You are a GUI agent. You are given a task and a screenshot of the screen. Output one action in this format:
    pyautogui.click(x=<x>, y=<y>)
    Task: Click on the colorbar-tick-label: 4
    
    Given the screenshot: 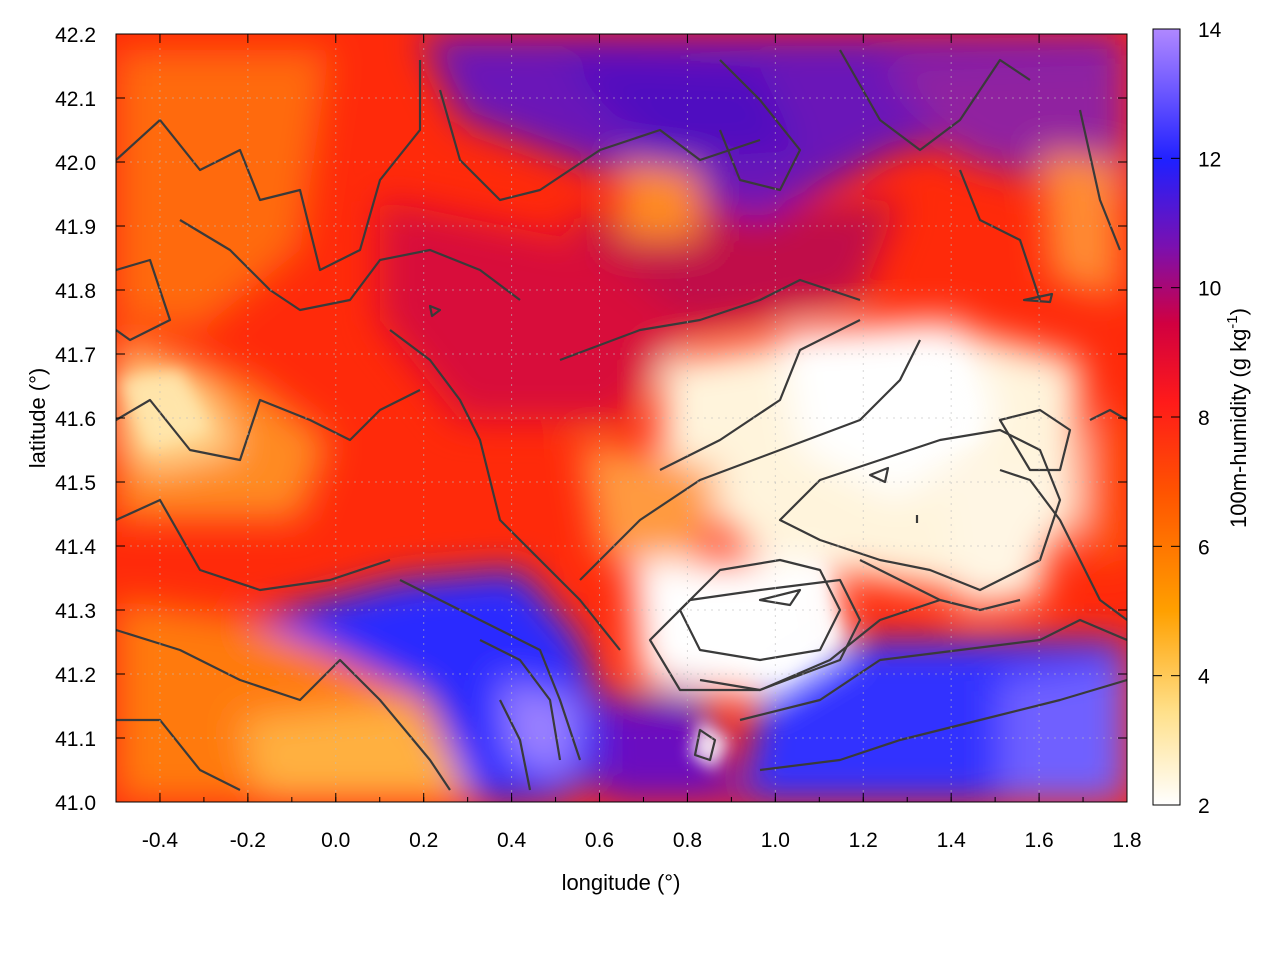 What is the action you would take?
    pyautogui.click(x=1204, y=677)
    